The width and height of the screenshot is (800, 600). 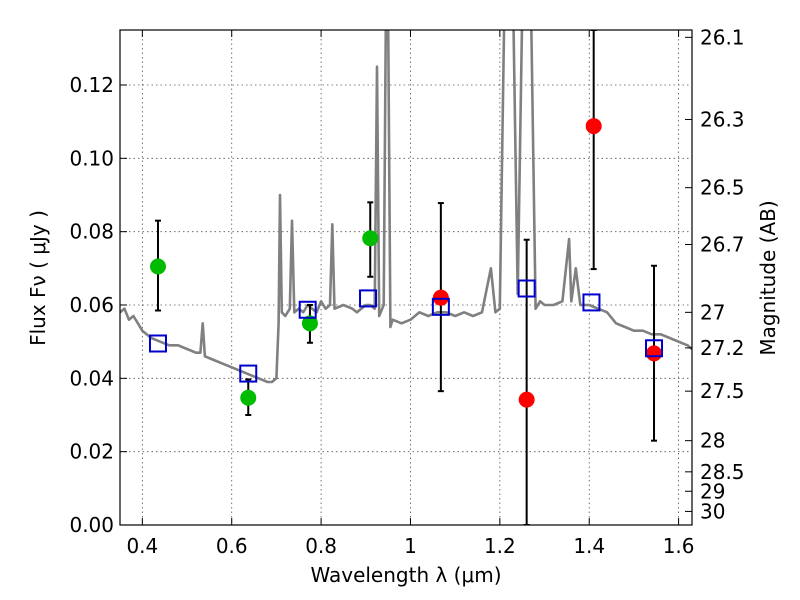 I want to click on y-tick-label: 0.10, so click(x=91, y=158).